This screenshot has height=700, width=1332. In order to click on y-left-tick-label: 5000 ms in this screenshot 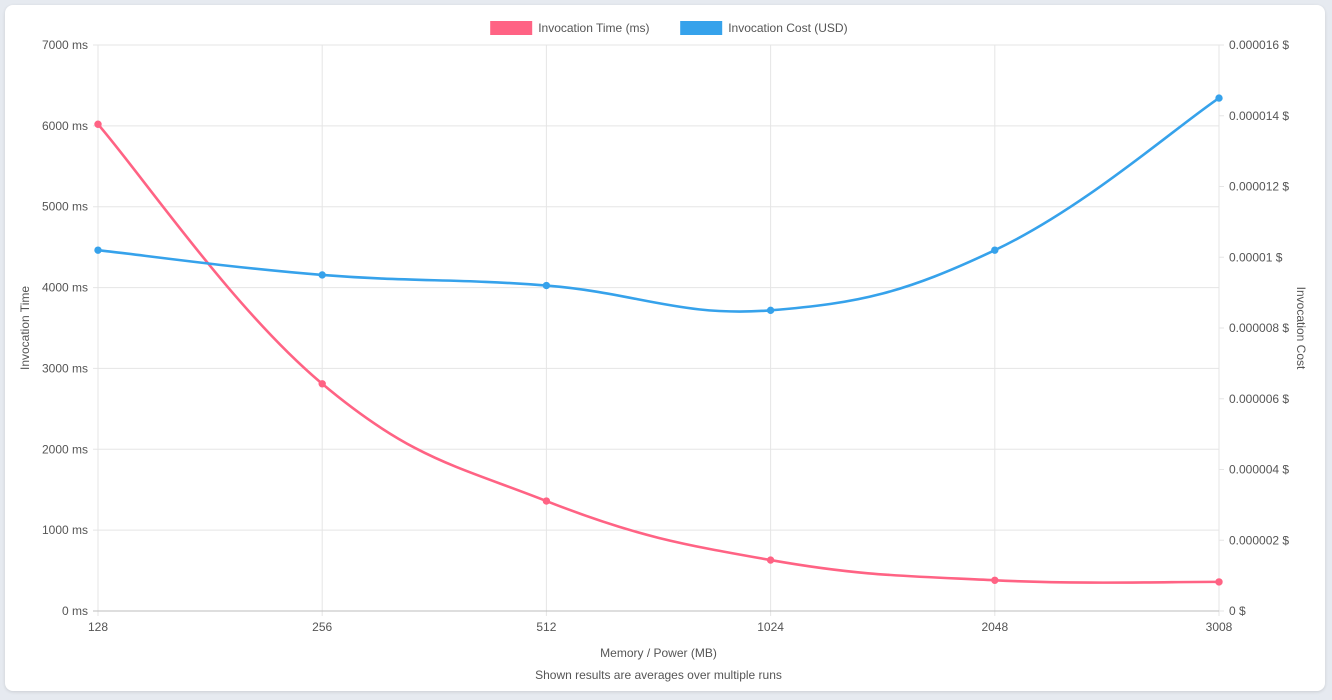, I will do `click(65, 207)`.